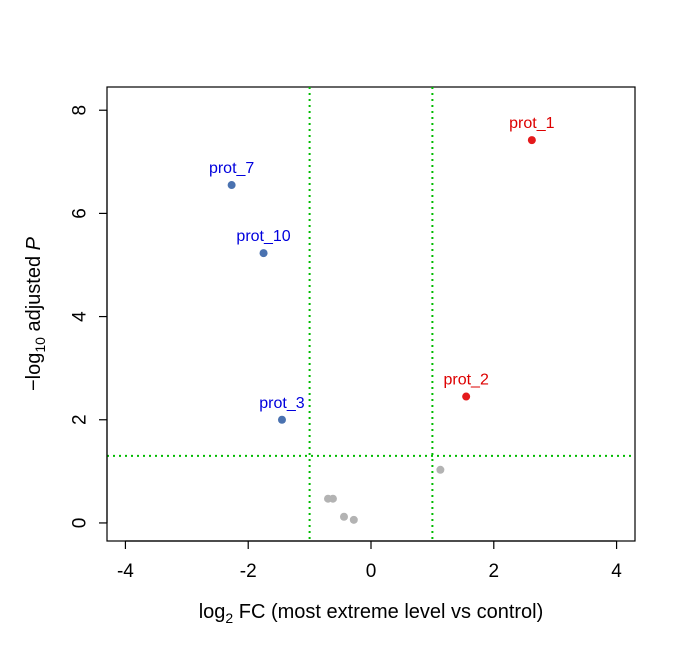 This screenshot has width=700, height=650. Describe the element at coordinates (248, 571) in the screenshot. I see `x-tick-label: -2` at that location.